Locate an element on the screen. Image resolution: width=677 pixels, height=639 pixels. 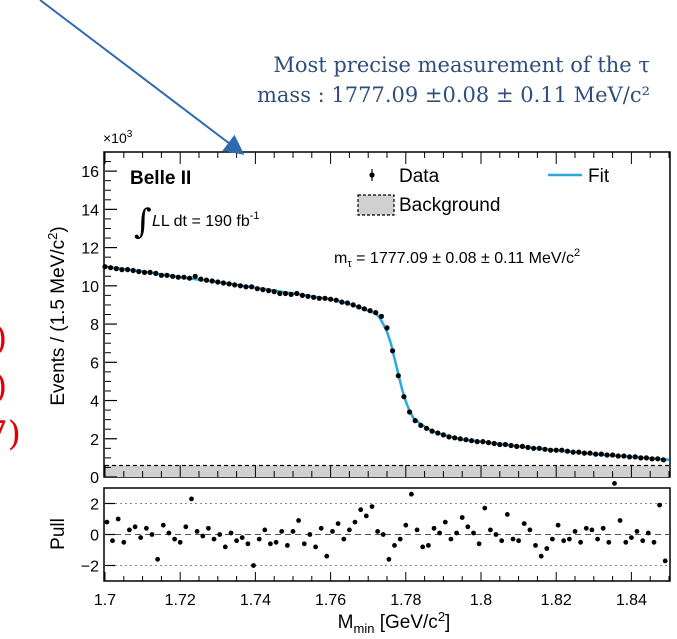
main-y-tick-label: 8 is located at coordinates (94, 325).